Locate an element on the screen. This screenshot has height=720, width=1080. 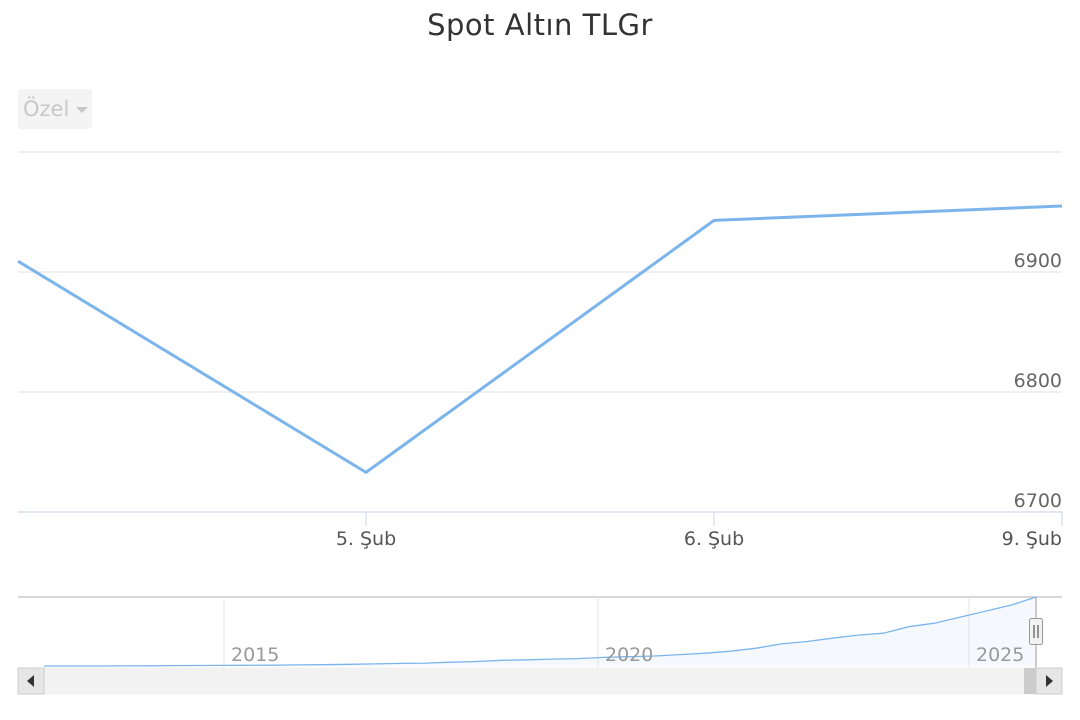
x-tick-label: 9. Şub is located at coordinates (1032, 539).